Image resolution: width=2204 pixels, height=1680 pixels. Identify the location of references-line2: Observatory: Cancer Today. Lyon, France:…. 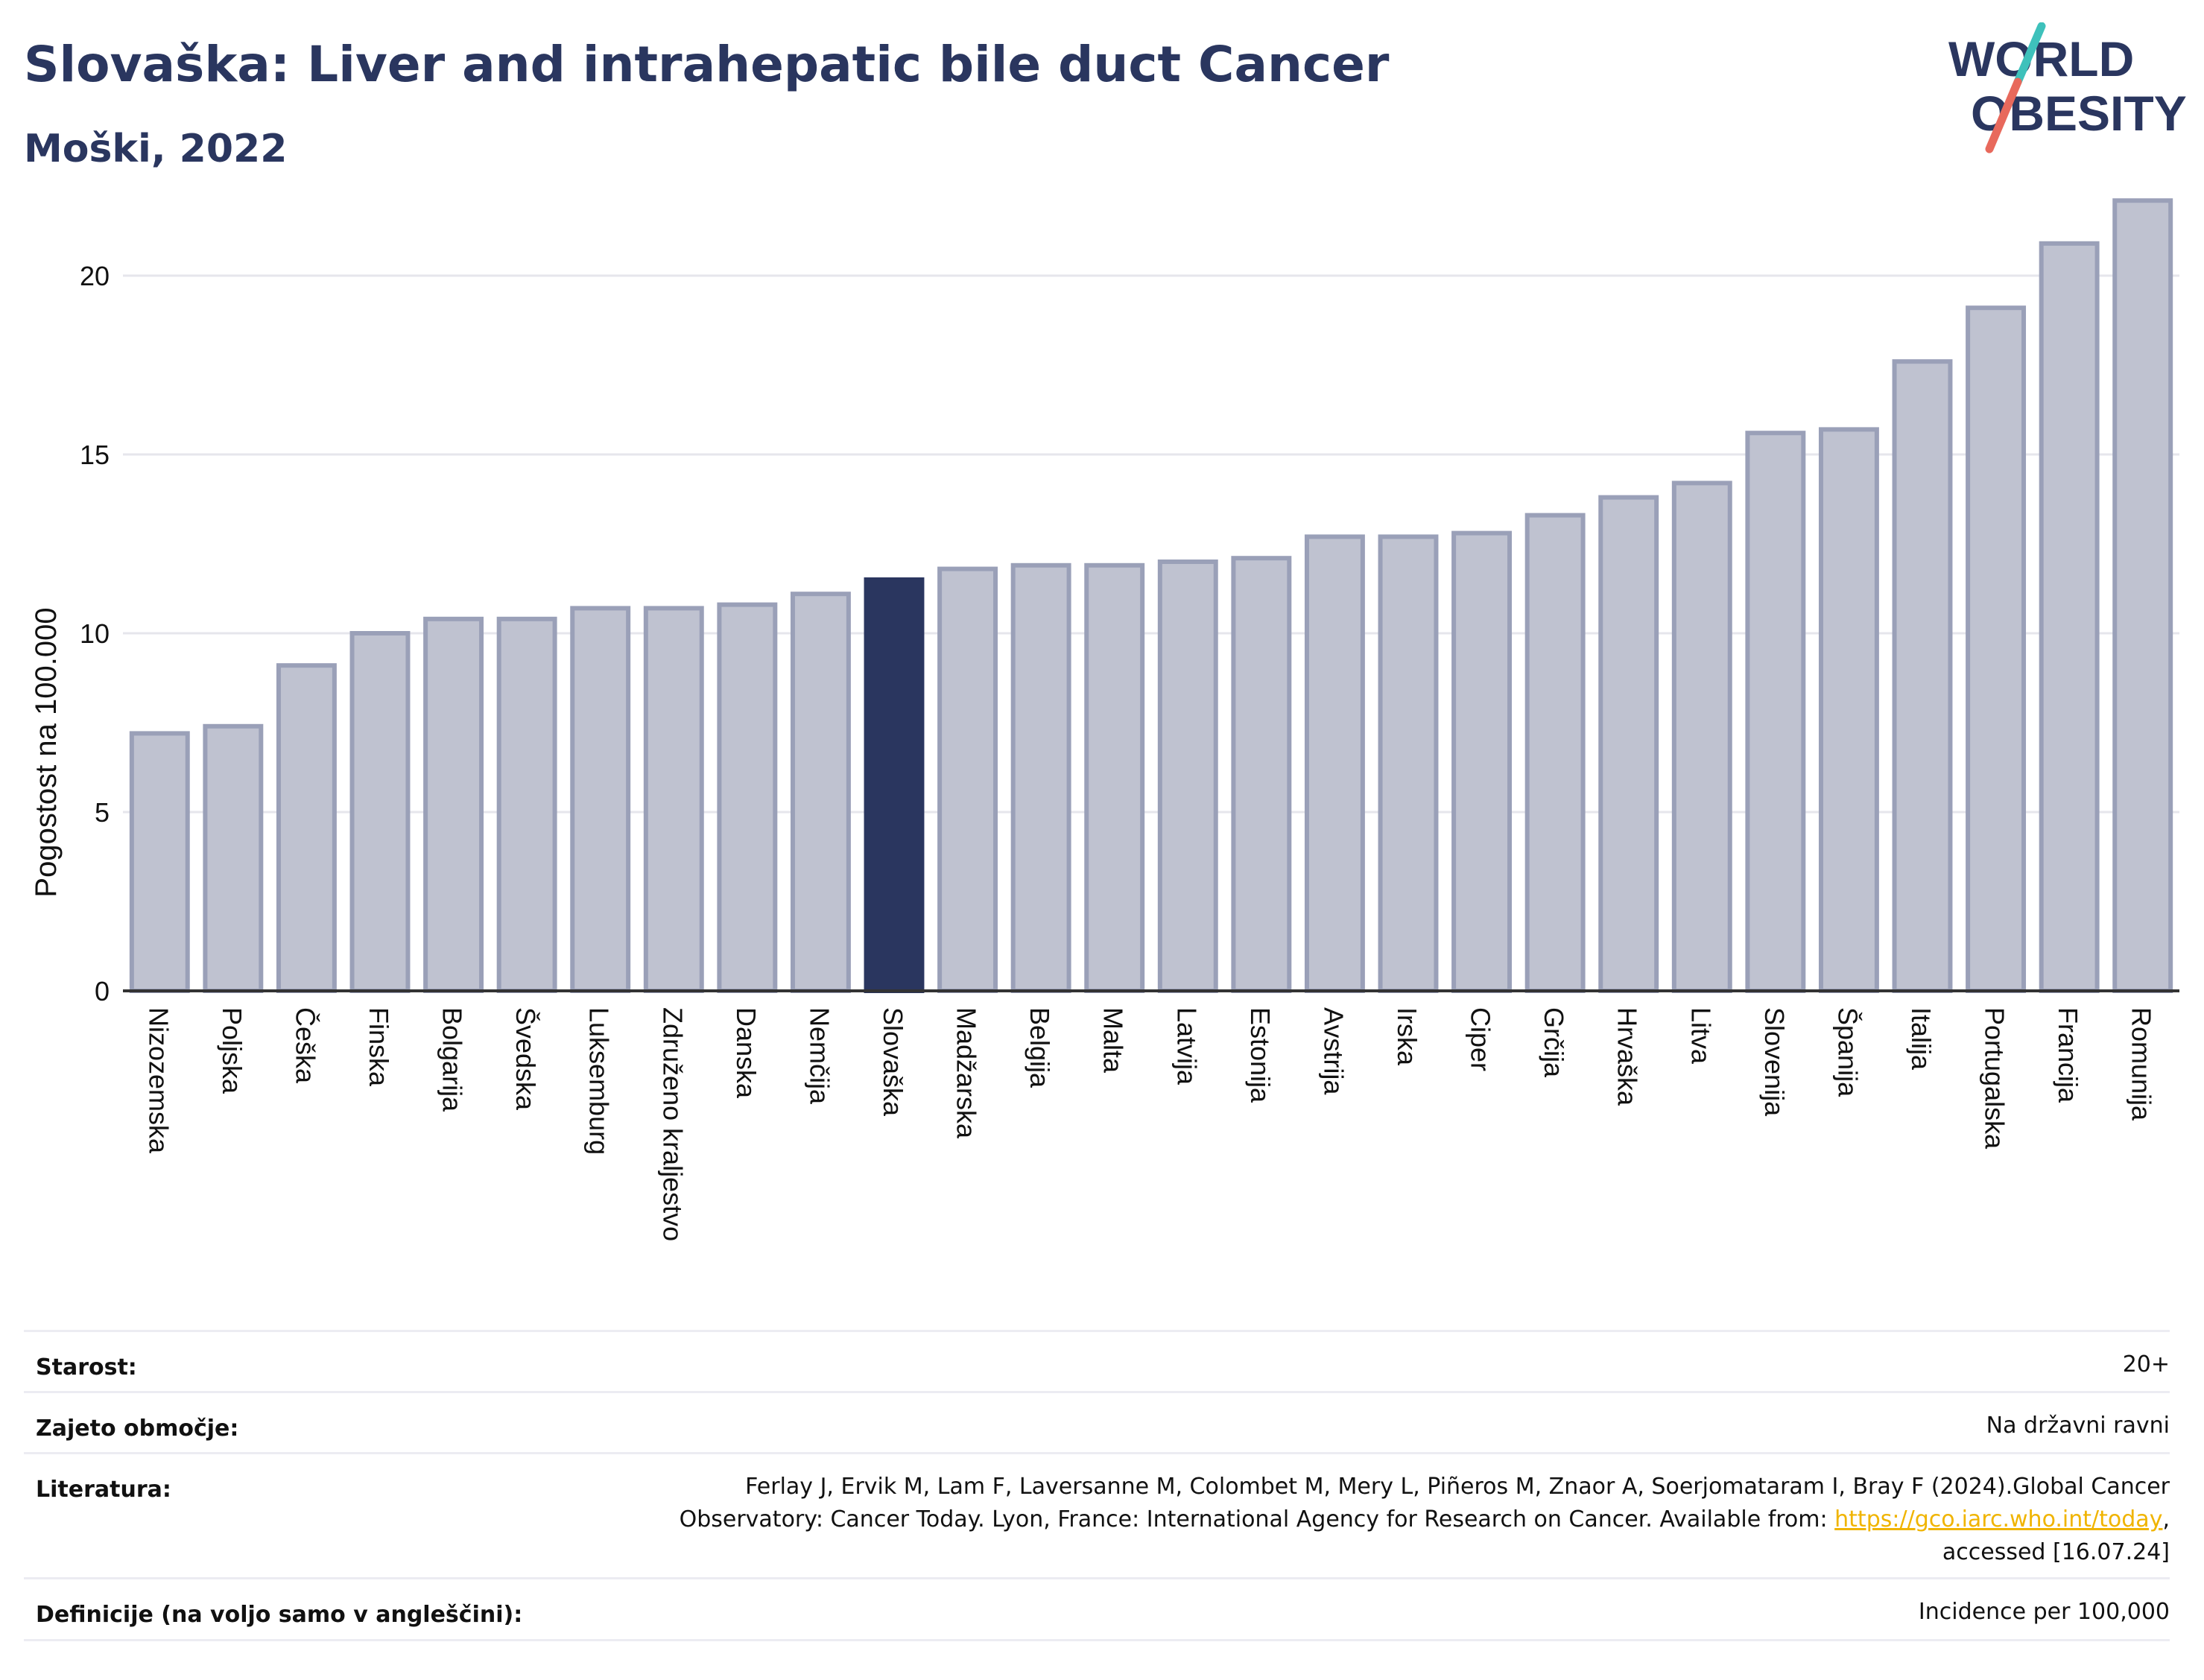
(1425, 1519).